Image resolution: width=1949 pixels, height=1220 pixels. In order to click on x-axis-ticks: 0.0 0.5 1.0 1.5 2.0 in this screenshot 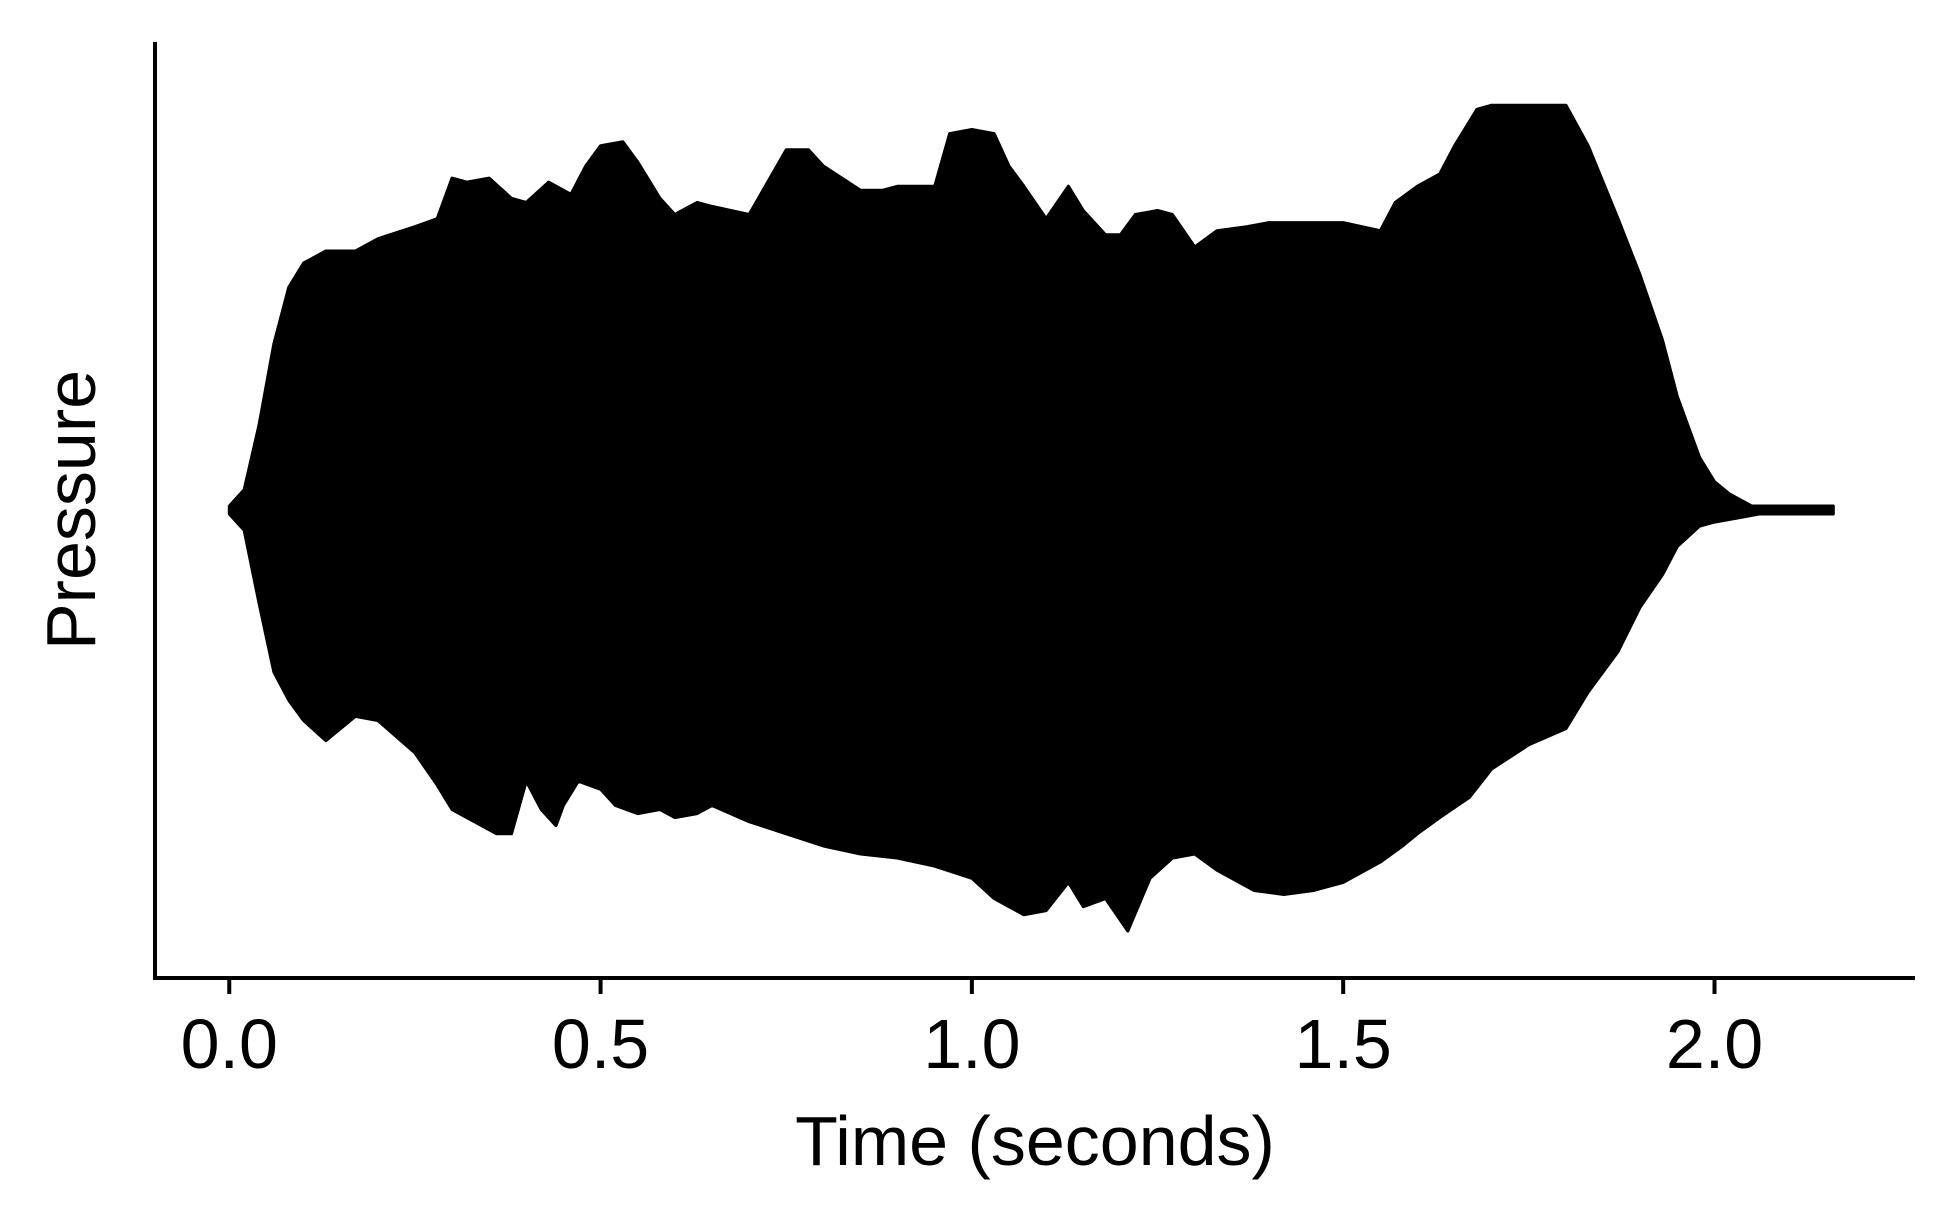, I will do `click(972, 1030)`.